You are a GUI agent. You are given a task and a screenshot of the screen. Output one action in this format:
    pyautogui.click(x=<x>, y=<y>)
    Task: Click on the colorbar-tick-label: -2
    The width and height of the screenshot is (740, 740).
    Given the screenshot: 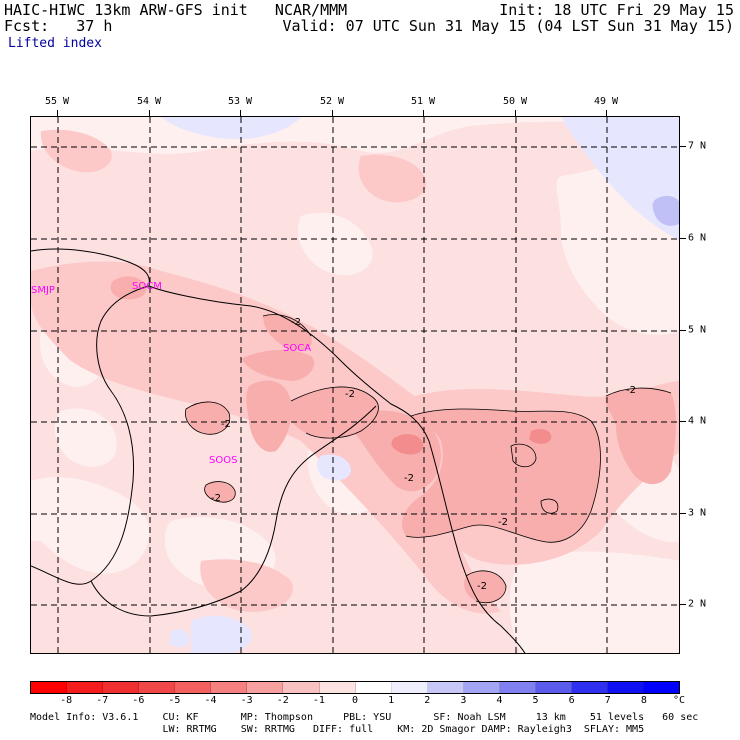 What is the action you would take?
    pyautogui.click(x=282, y=700)
    